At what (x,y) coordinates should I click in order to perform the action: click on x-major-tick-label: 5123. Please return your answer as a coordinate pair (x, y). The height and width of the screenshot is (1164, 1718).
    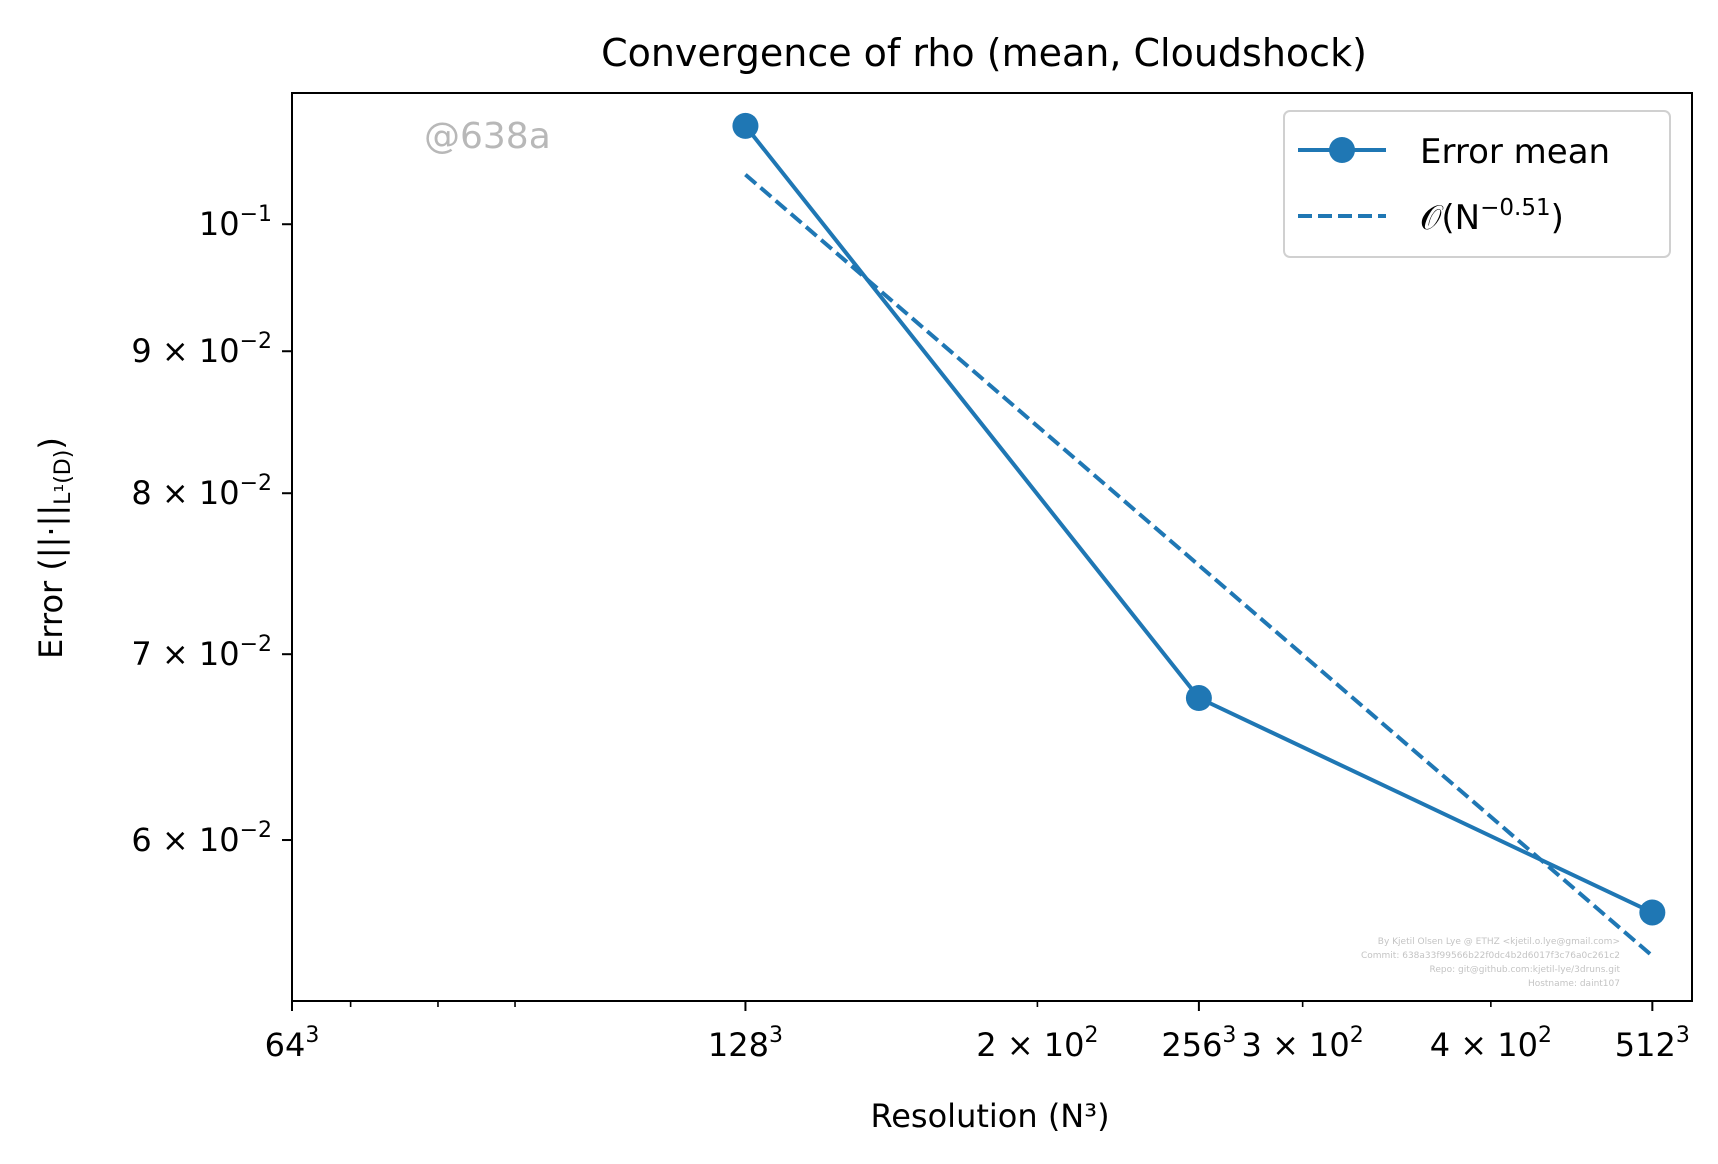
    Looking at the image, I should click on (1652, 1043).